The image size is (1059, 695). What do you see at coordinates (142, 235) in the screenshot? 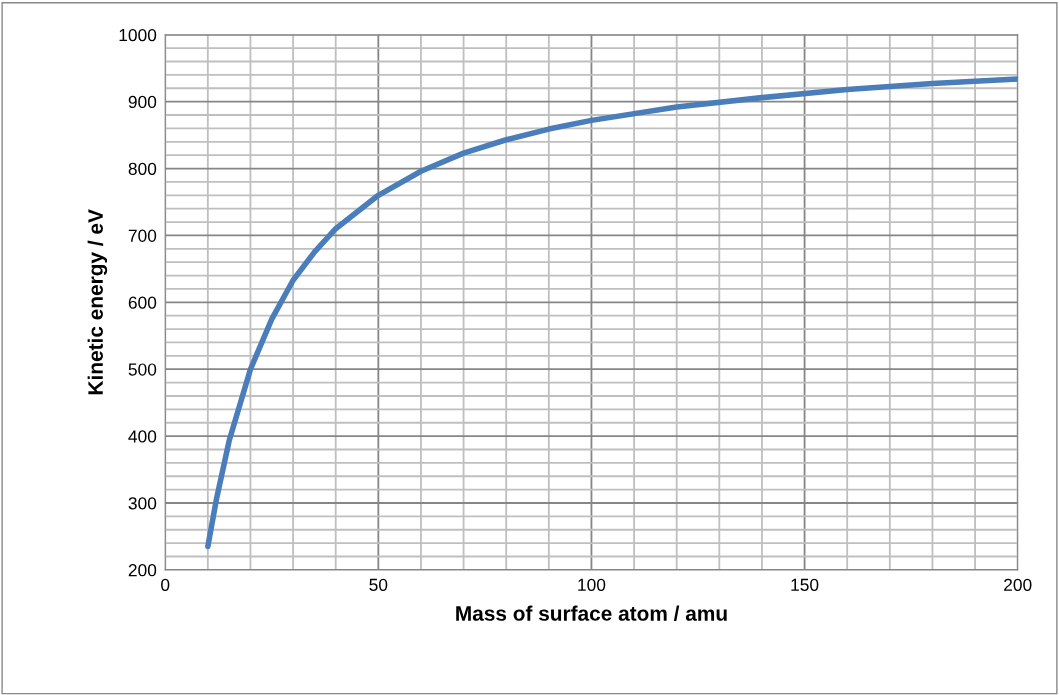
I see `y-tick-label: 700` at bounding box center [142, 235].